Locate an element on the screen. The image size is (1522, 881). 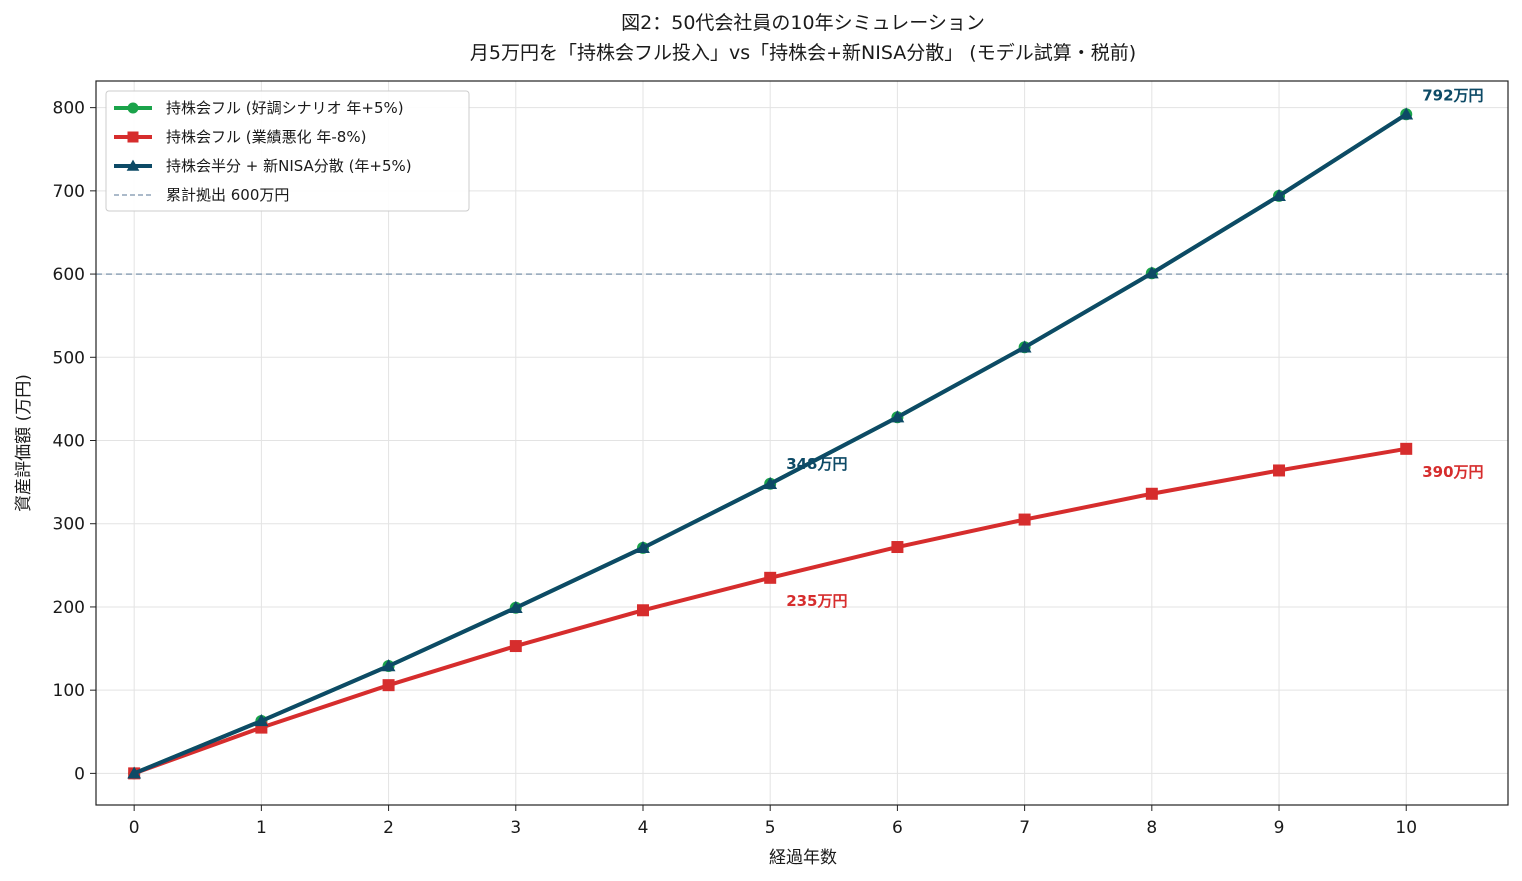
y-tick-label: 200 is located at coordinates (69, 608).